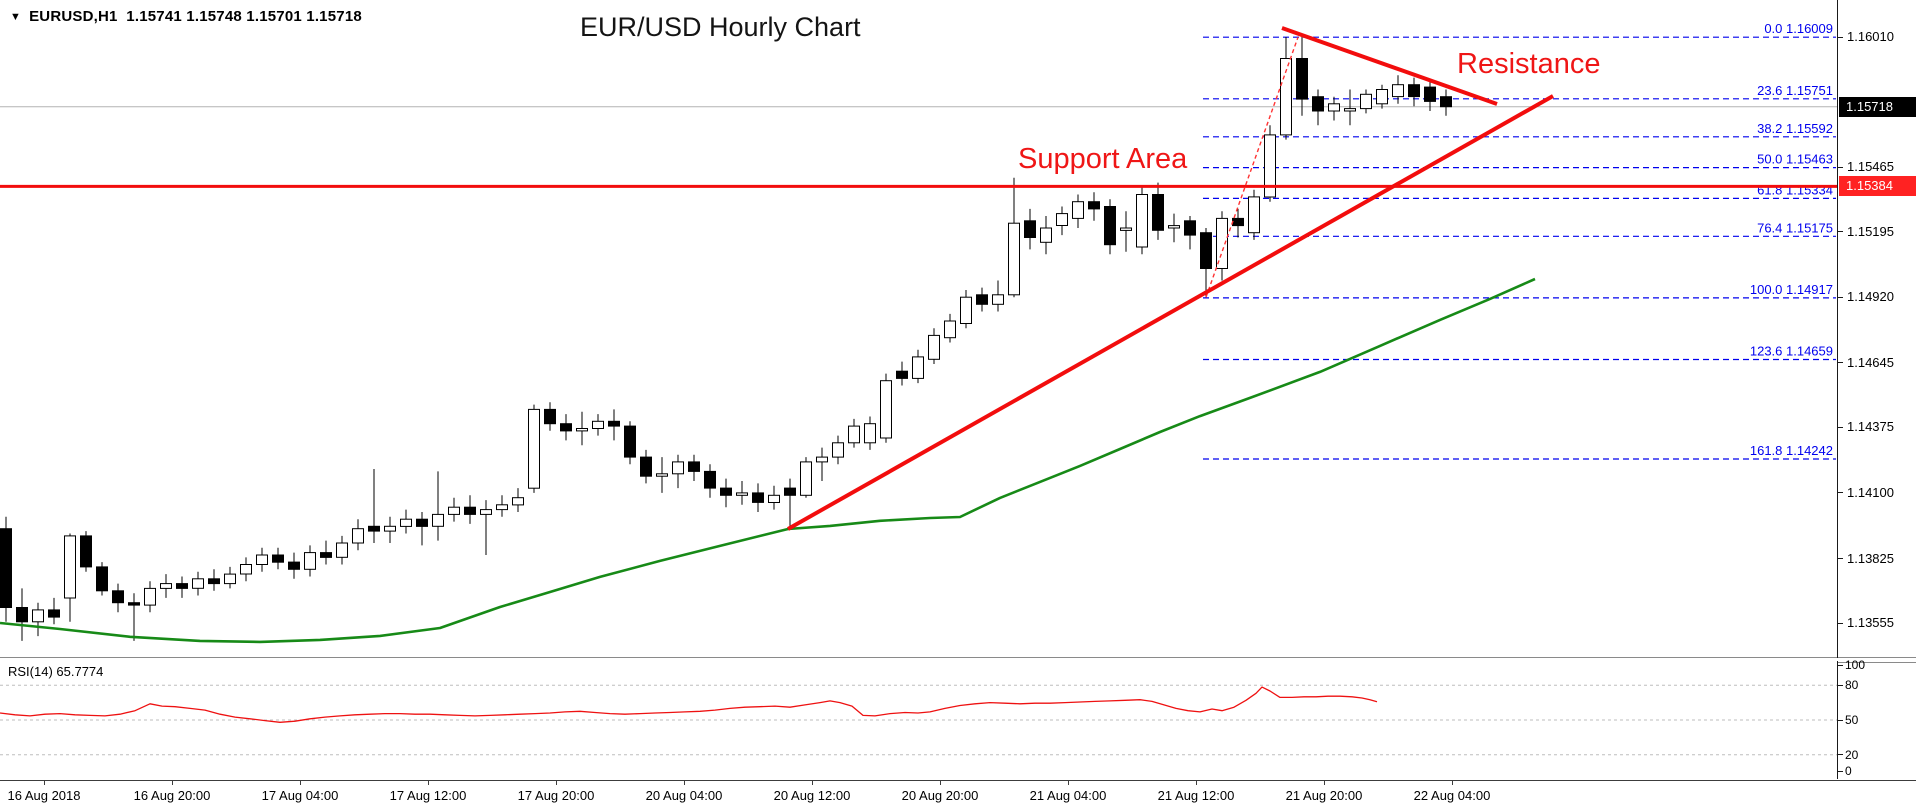  Describe the element at coordinates (684, 795) in the screenshot. I see `time-axis-label: 20 Aug 04:00` at that location.